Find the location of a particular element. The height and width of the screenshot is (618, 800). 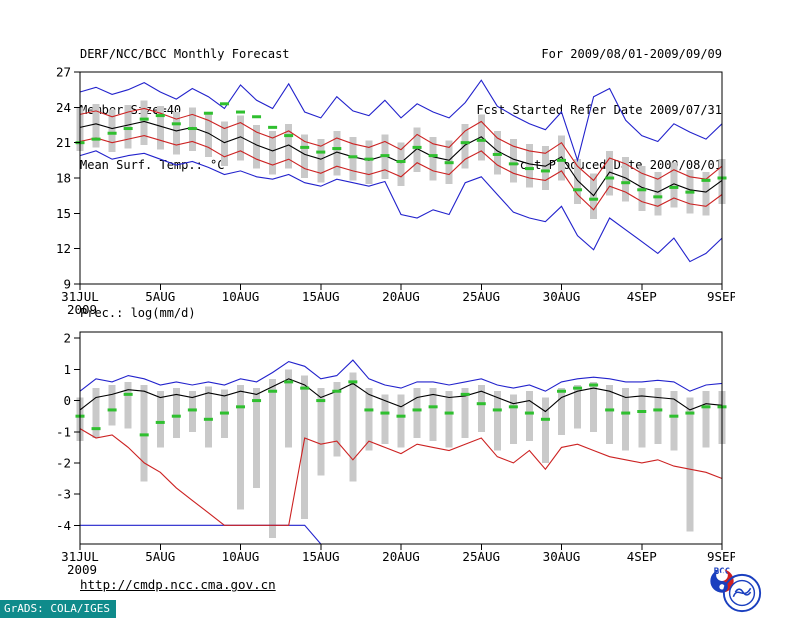

svg-text: 0 is located at coordinates (67, 400).